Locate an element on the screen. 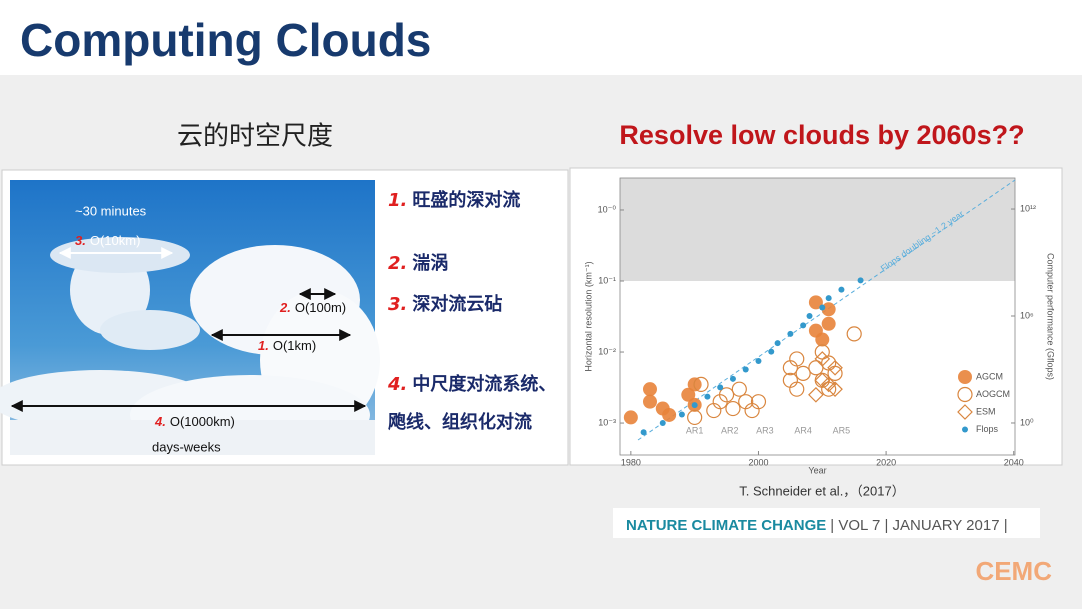 The image size is (1082, 609). photo-label: 2. O(100m) is located at coordinates (312, 307).